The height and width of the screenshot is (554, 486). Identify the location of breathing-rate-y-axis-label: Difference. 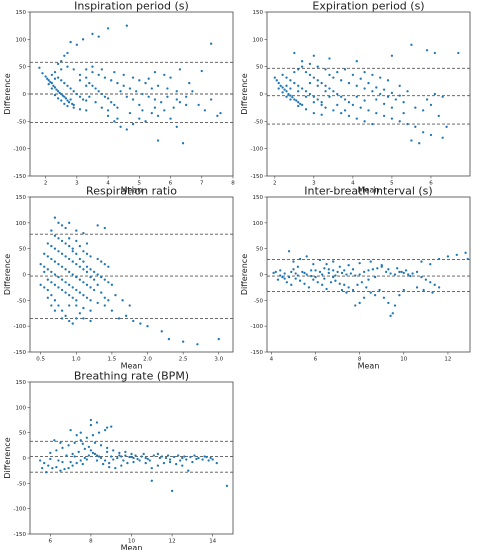
(7, 457).